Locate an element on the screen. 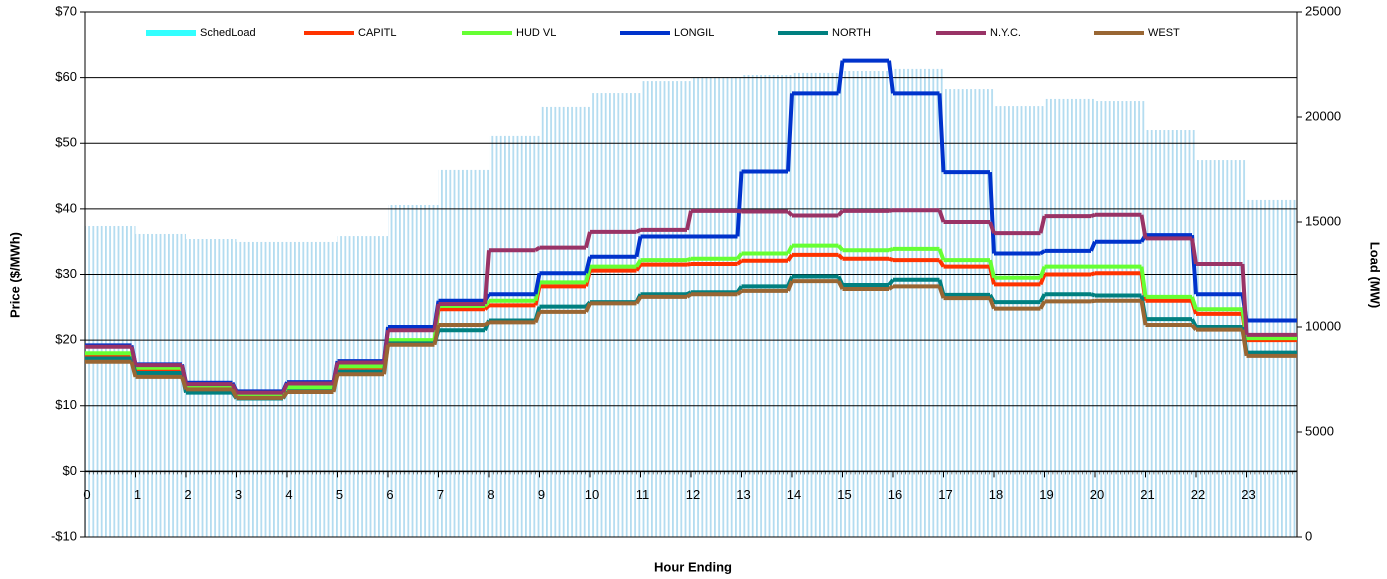  y2-tick-label: 15000 is located at coordinates (1323, 220).